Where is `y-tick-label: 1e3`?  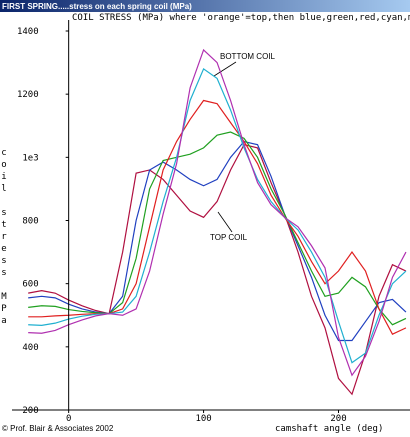
y-tick-label: 1e3 is located at coordinates (30, 158).